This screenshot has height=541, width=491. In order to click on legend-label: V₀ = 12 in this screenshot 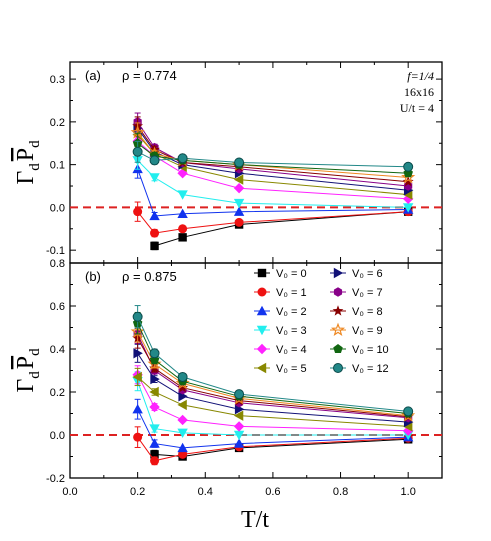, I will do `click(370, 369)`.